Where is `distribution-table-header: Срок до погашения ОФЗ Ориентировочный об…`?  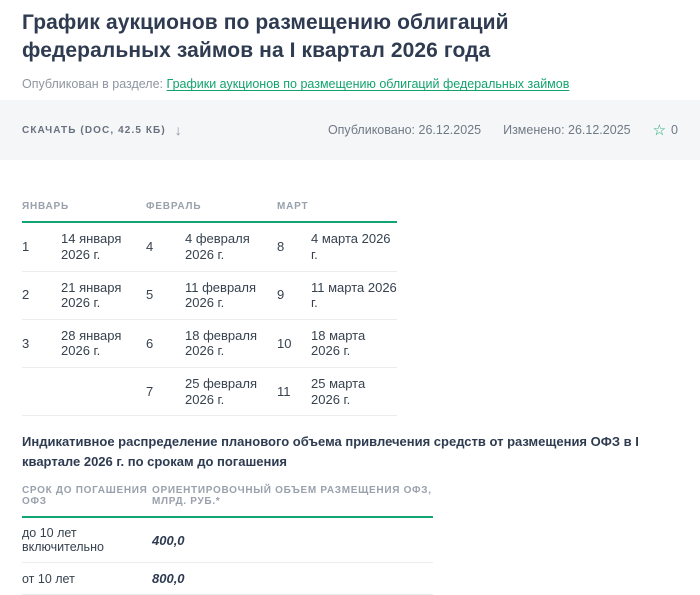 distribution-table-header: Срок до погашения ОФЗ Ориентировочный об… is located at coordinates (227, 502).